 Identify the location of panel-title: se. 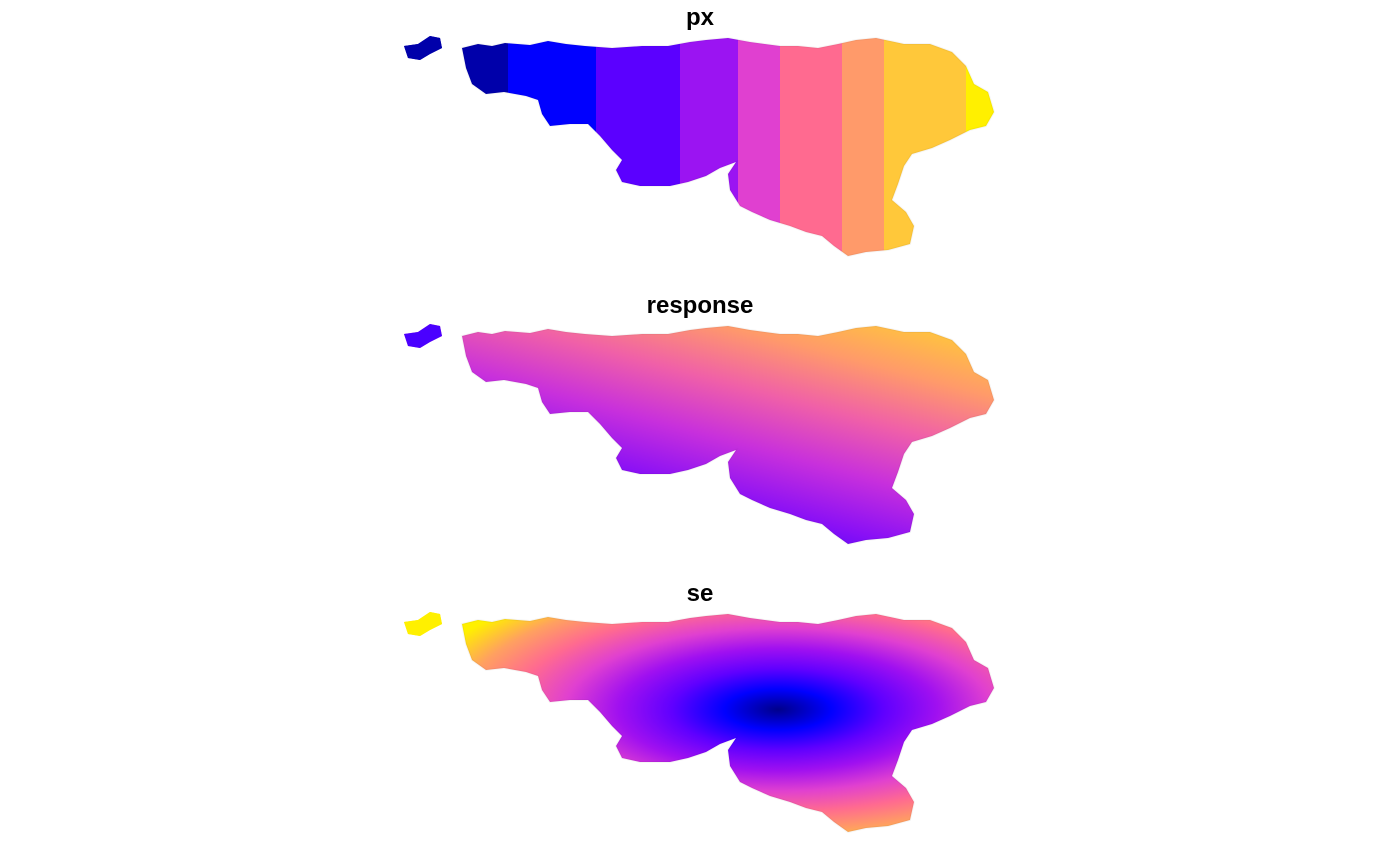
(700, 593).